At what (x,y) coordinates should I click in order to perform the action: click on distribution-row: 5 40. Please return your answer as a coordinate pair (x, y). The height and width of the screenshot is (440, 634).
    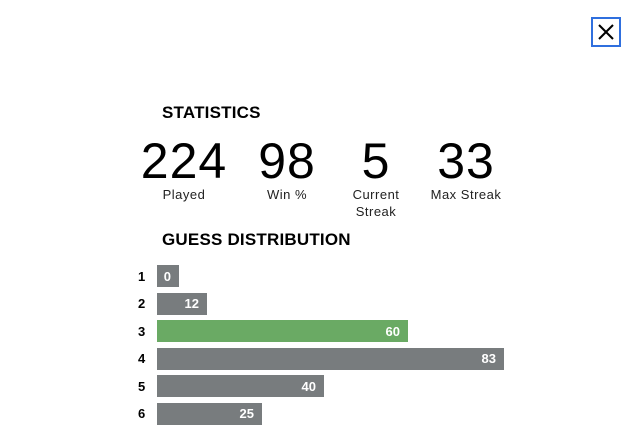
    Looking at the image, I should click on (338, 386).